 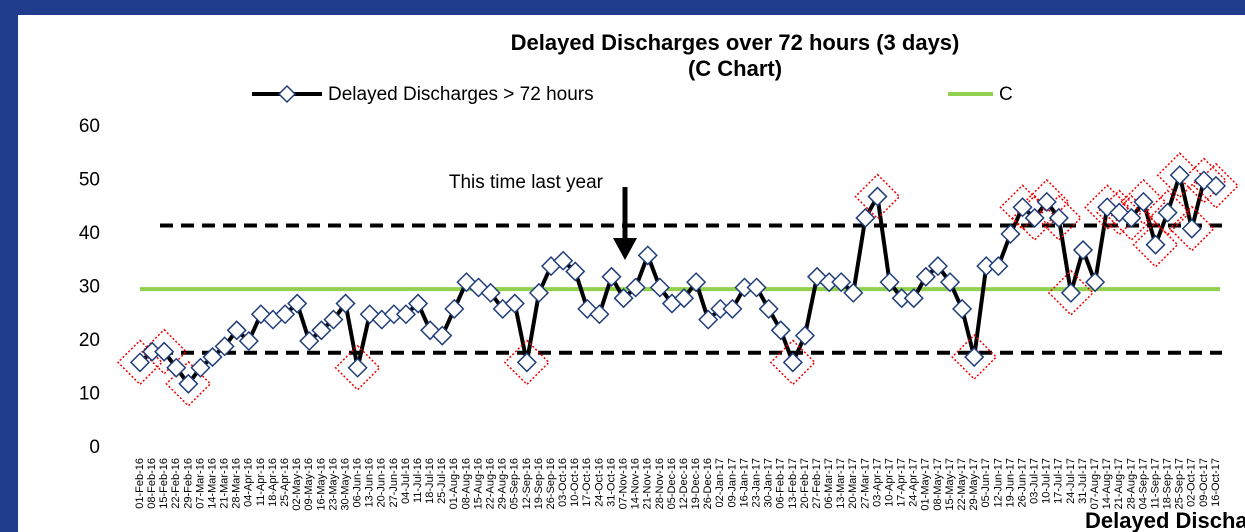 What do you see at coordinates (1095, 483) in the screenshot?
I see `x-tick-label: 07-Aug-17` at bounding box center [1095, 483].